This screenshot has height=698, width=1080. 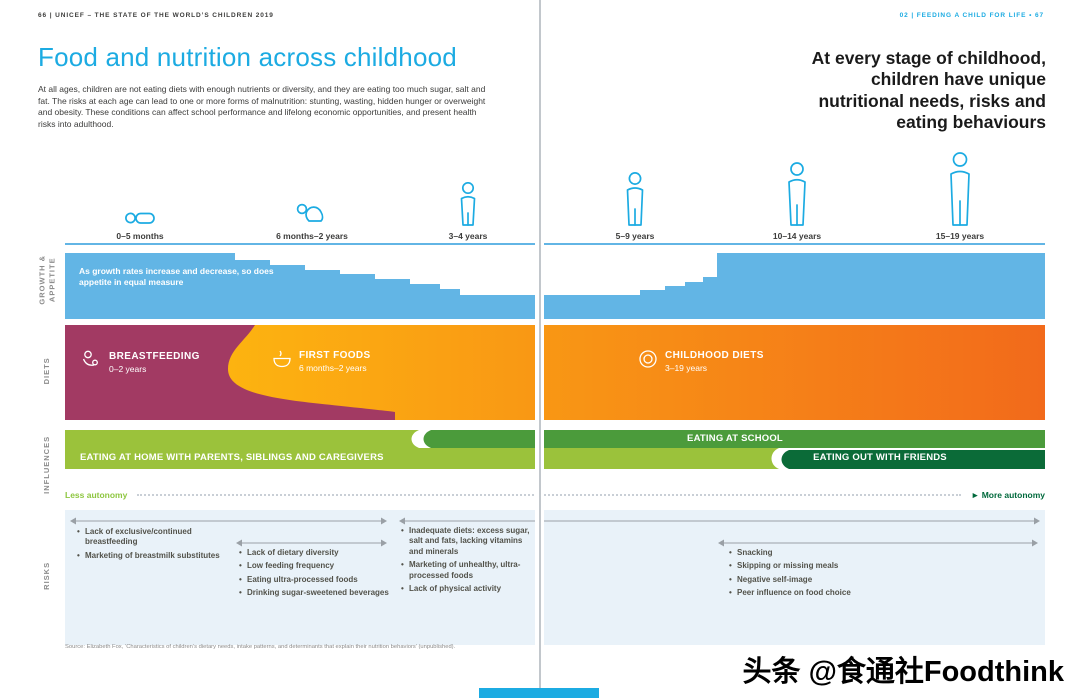 What do you see at coordinates (797, 196) in the screenshot?
I see `adolescent-icon` at bounding box center [797, 196].